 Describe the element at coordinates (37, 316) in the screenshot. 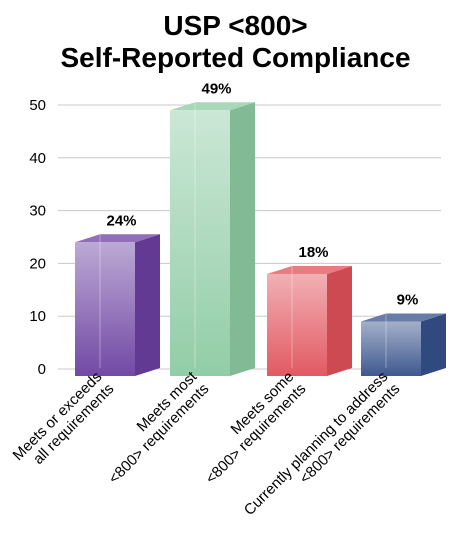

I see `y-tick-label: 10` at that location.